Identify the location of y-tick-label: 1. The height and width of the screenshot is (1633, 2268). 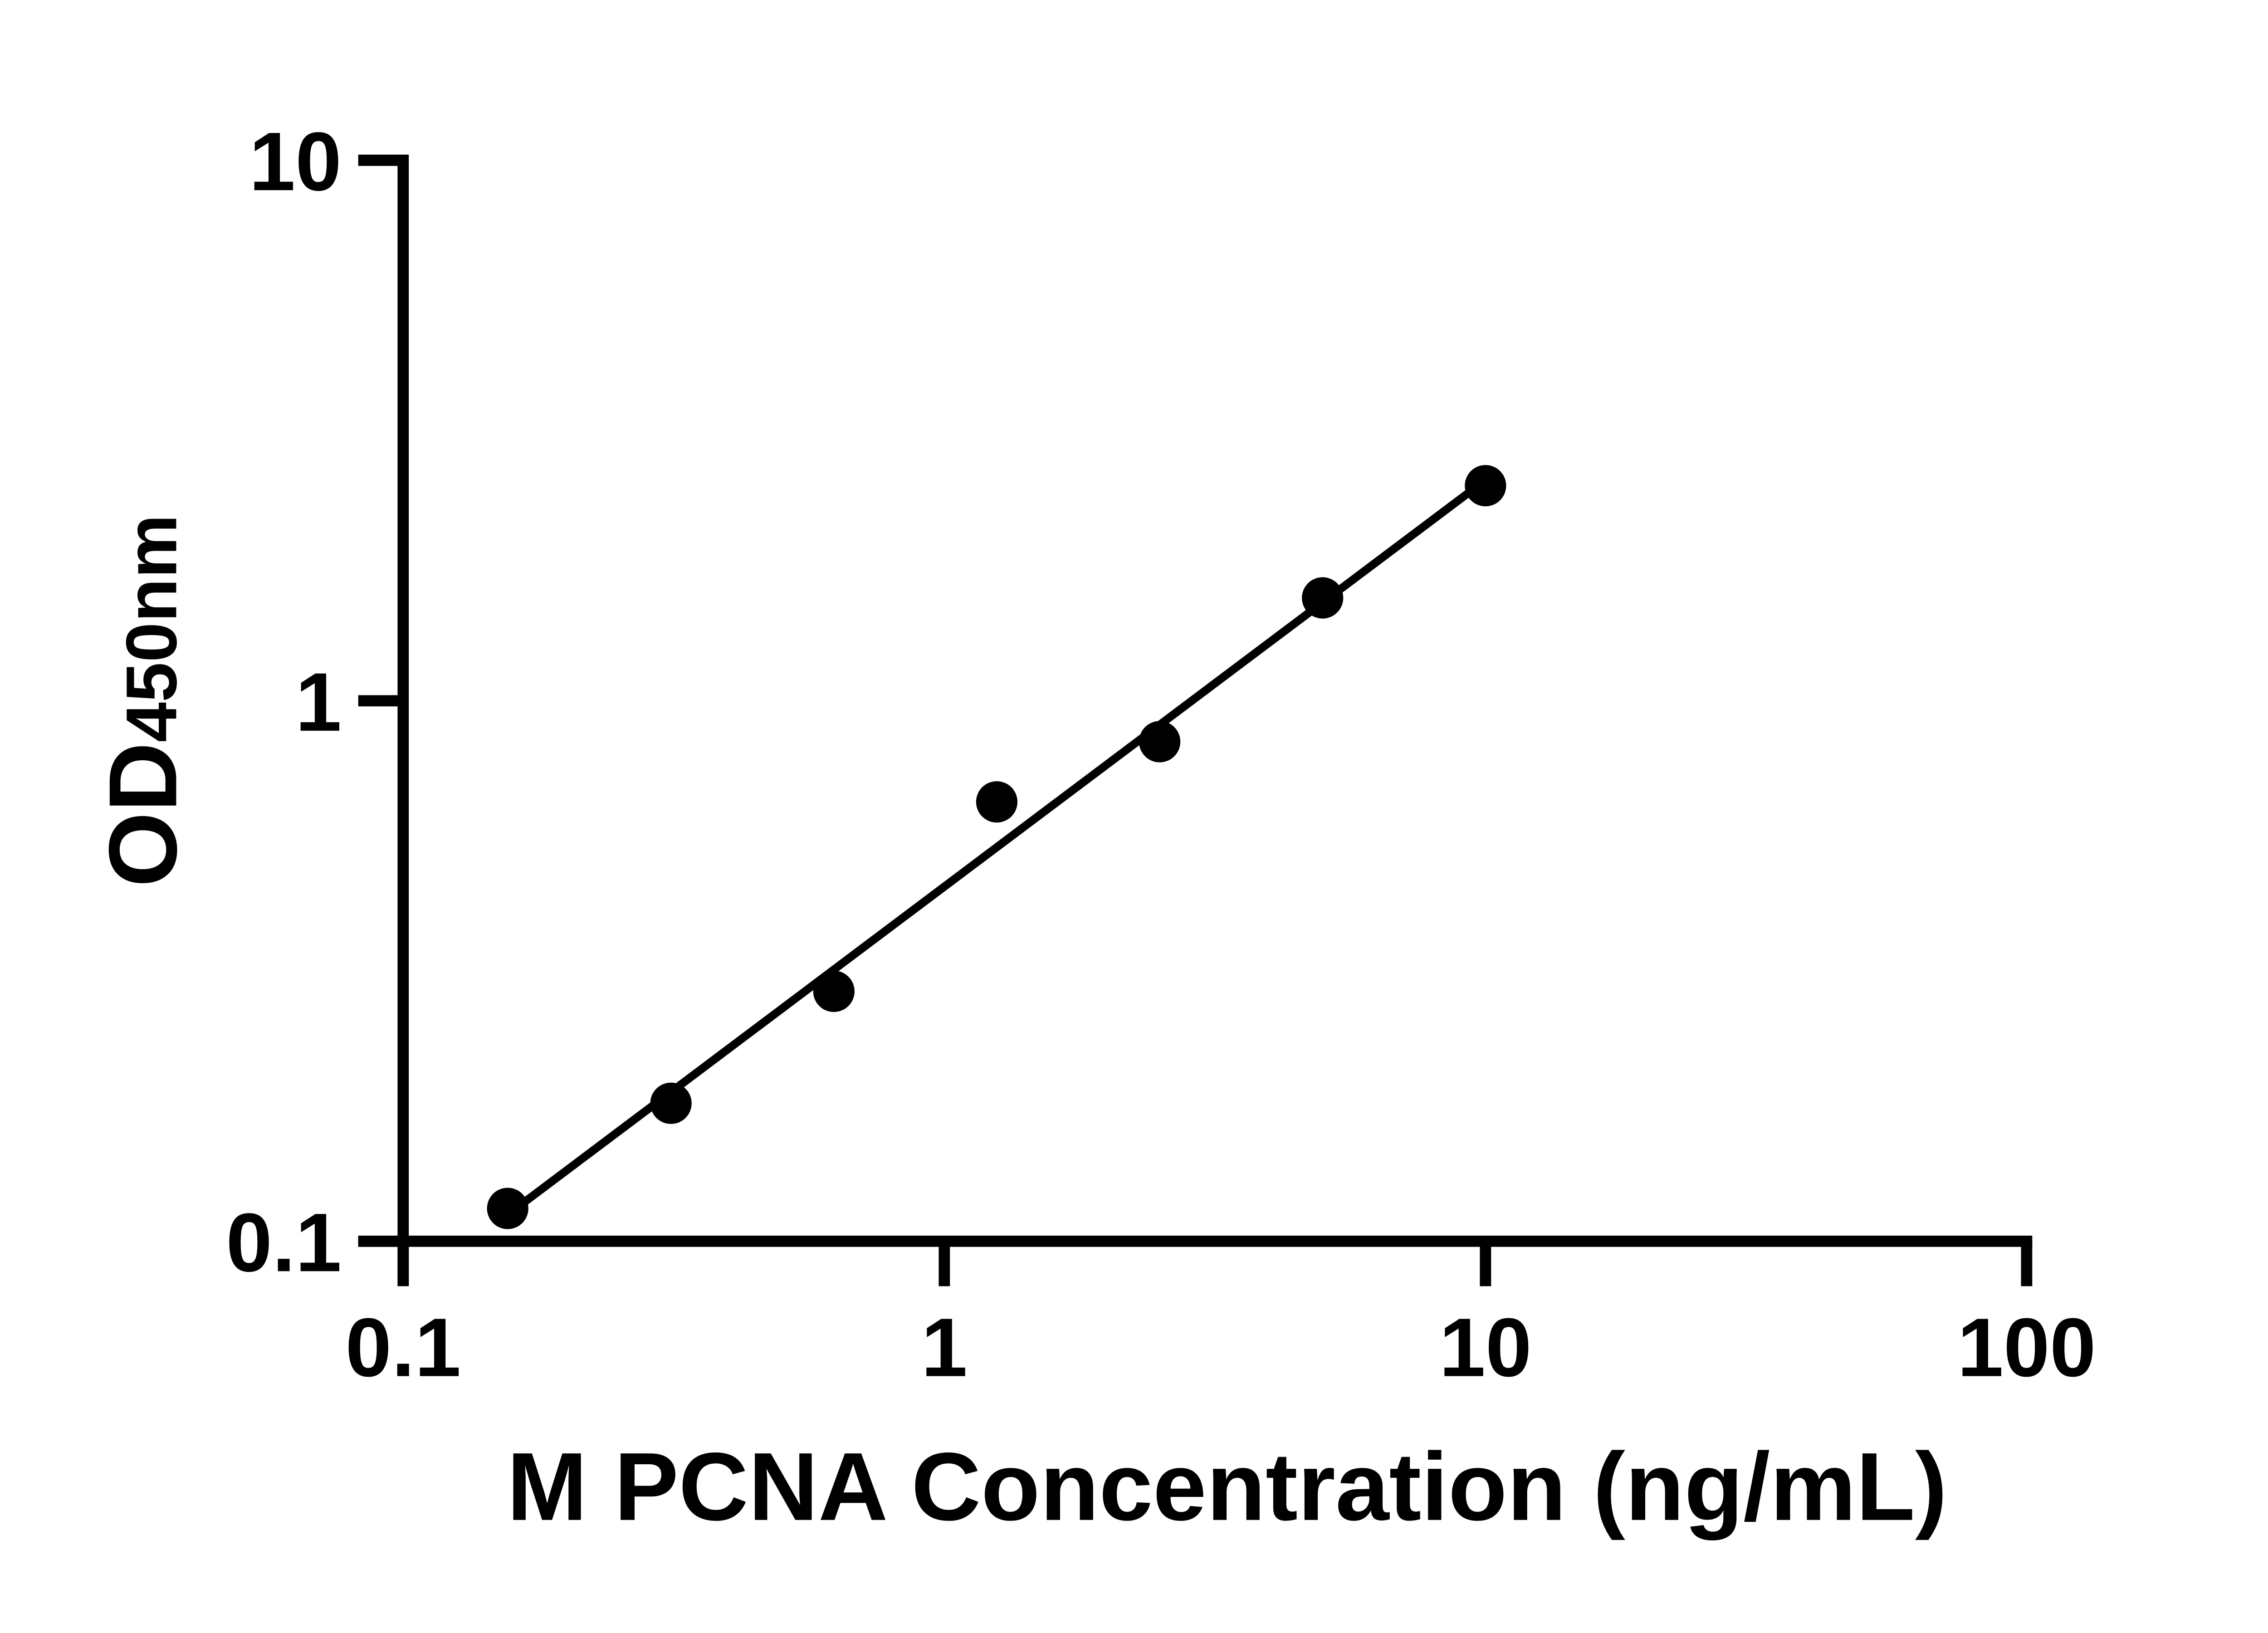
(318, 701).